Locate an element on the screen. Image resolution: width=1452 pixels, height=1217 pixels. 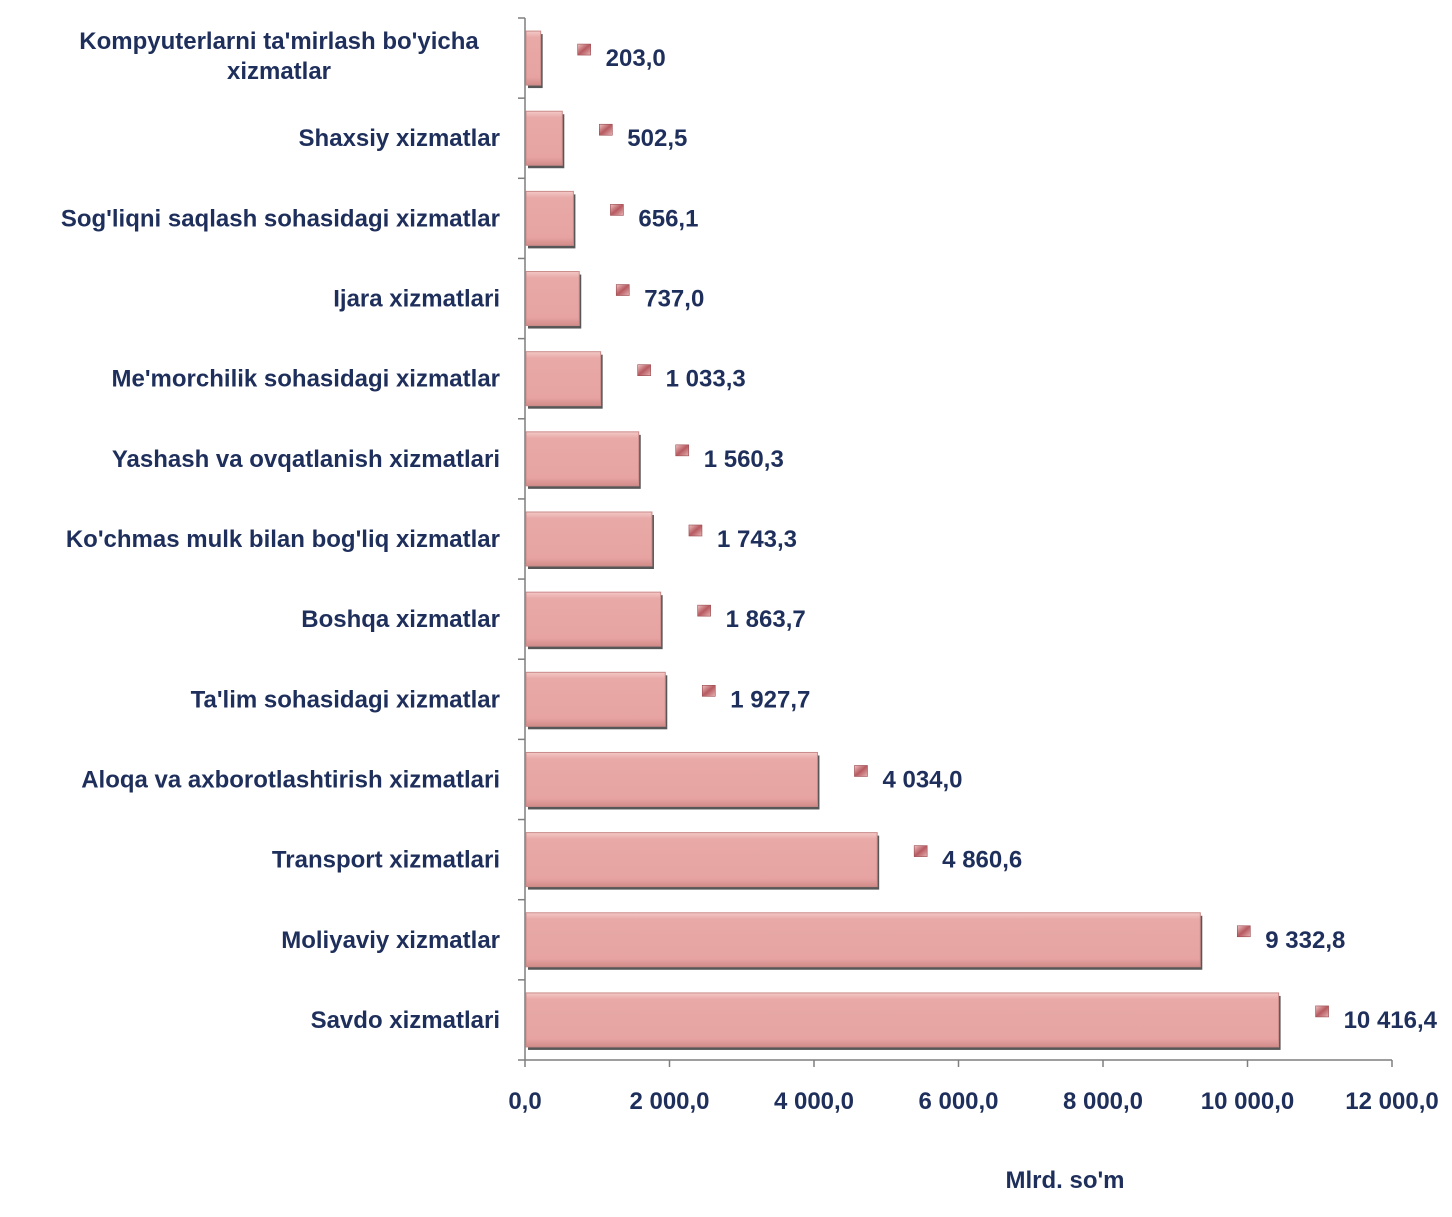
x-axis-title: Mlrd. so'm is located at coordinates (1064, 1180).